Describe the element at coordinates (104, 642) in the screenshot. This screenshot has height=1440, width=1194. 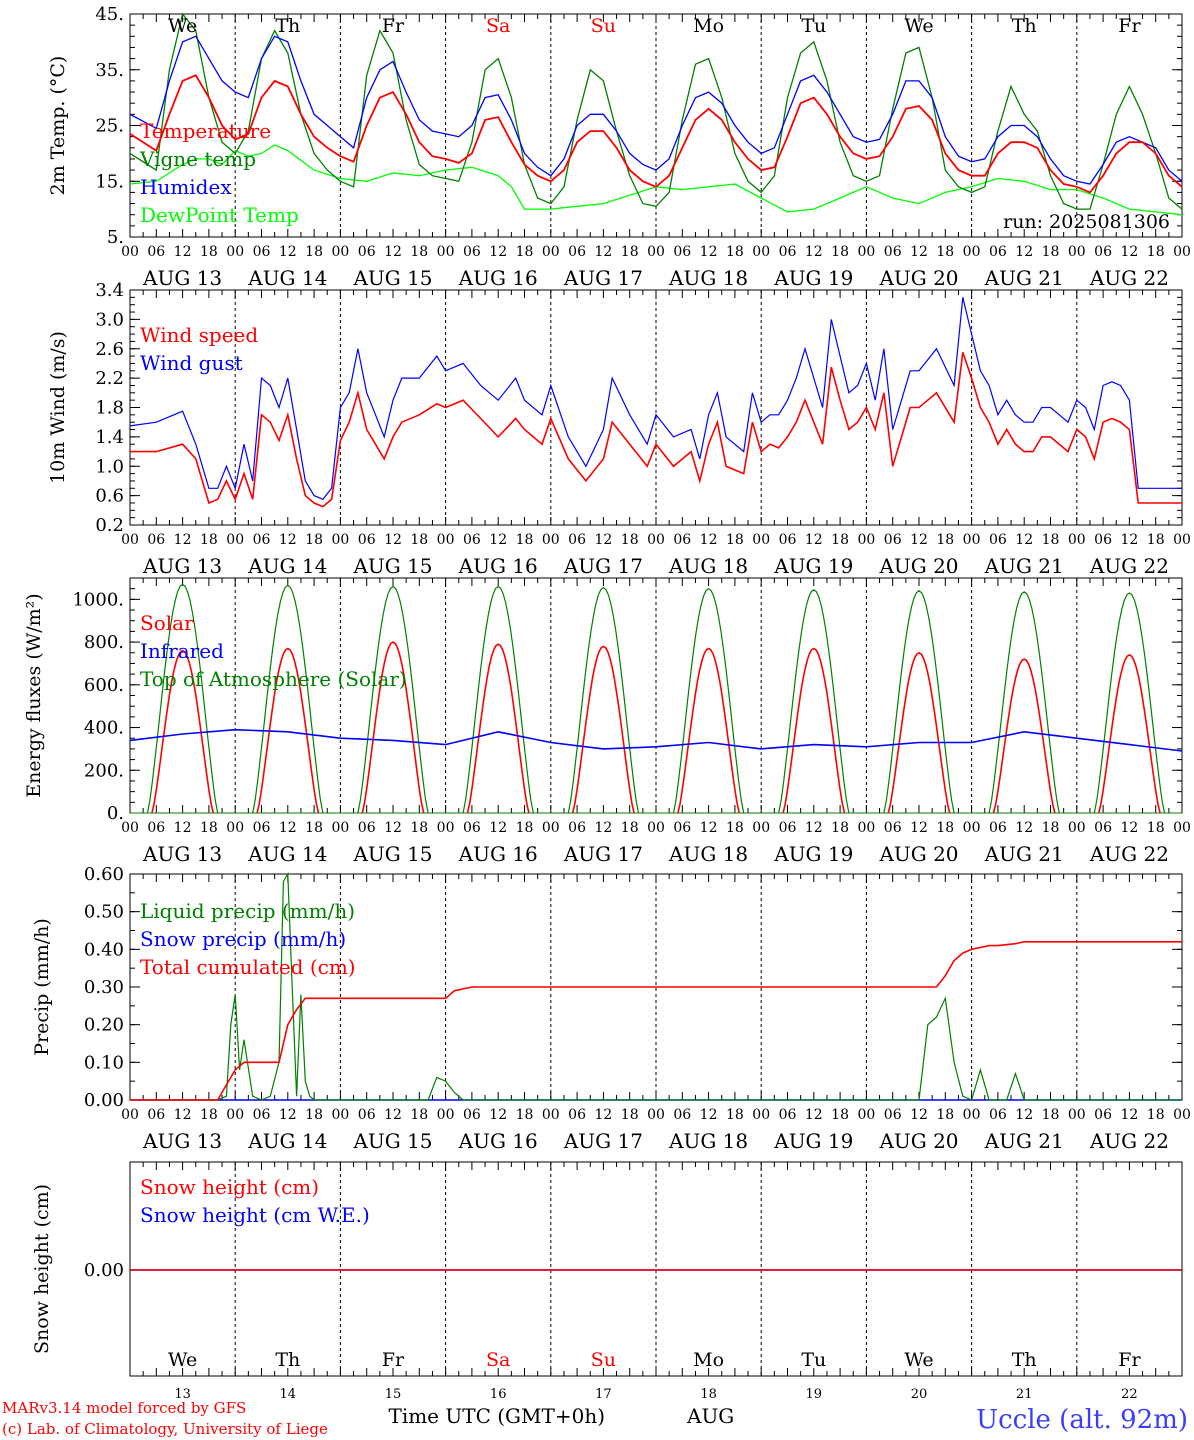
I see `y-tick-label: 800.` at that location.